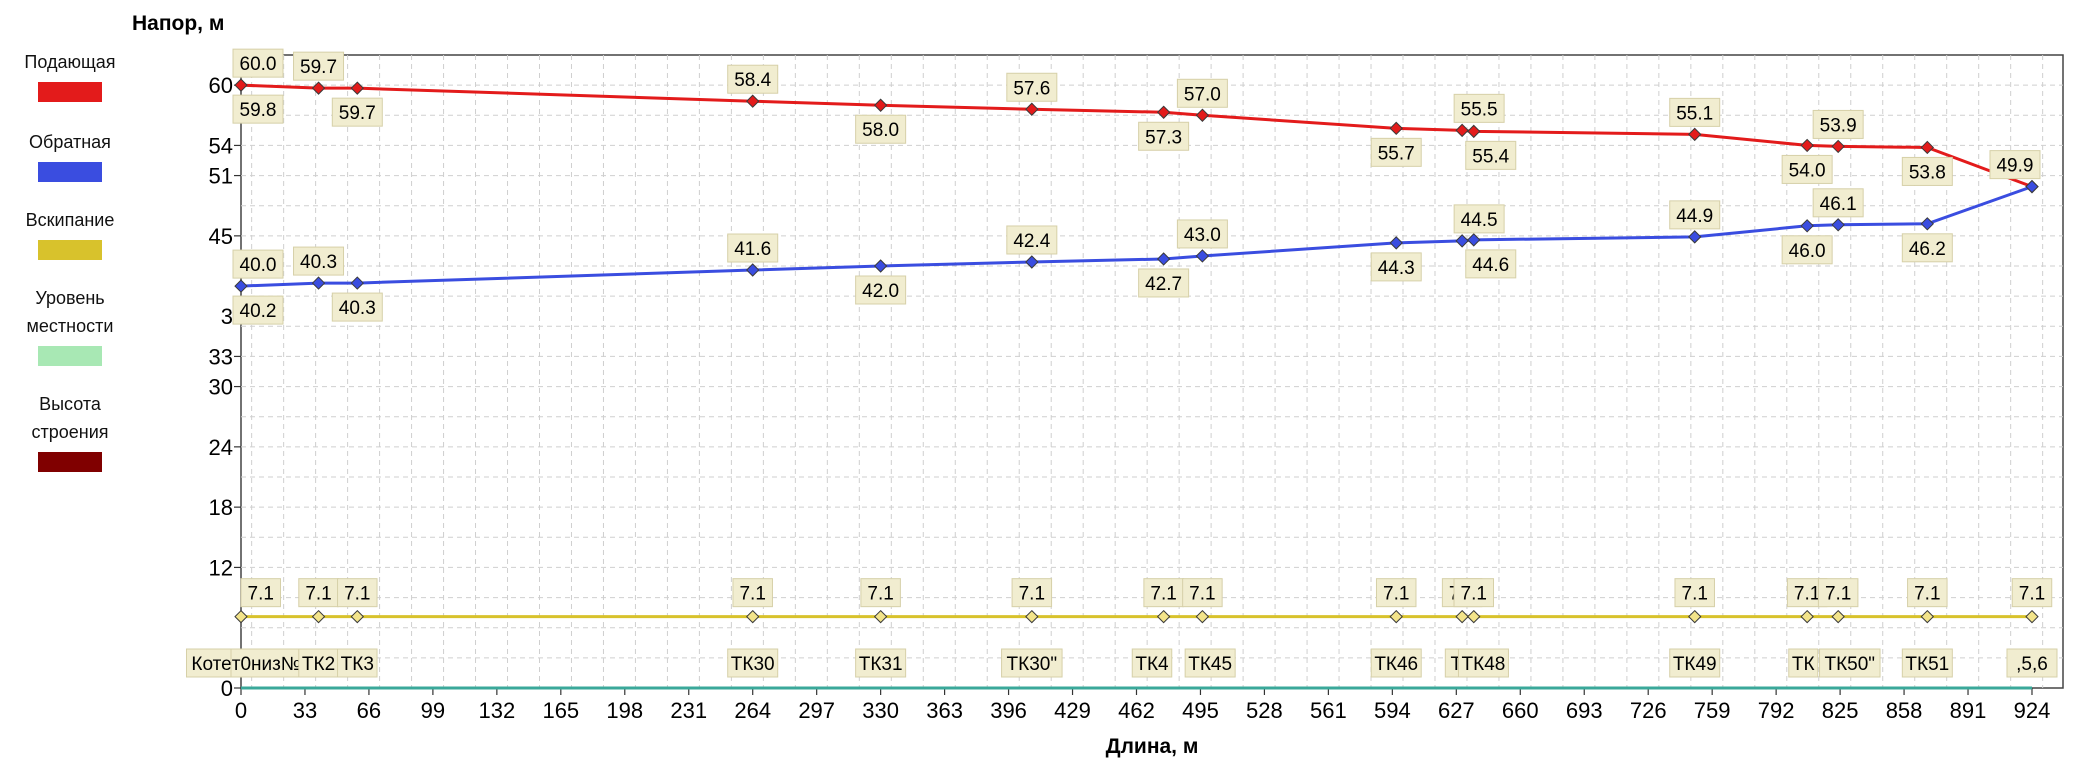 This screenshot has height=761, width=2082. I want to click on return-data-label: 40.0, so click(258, 264).